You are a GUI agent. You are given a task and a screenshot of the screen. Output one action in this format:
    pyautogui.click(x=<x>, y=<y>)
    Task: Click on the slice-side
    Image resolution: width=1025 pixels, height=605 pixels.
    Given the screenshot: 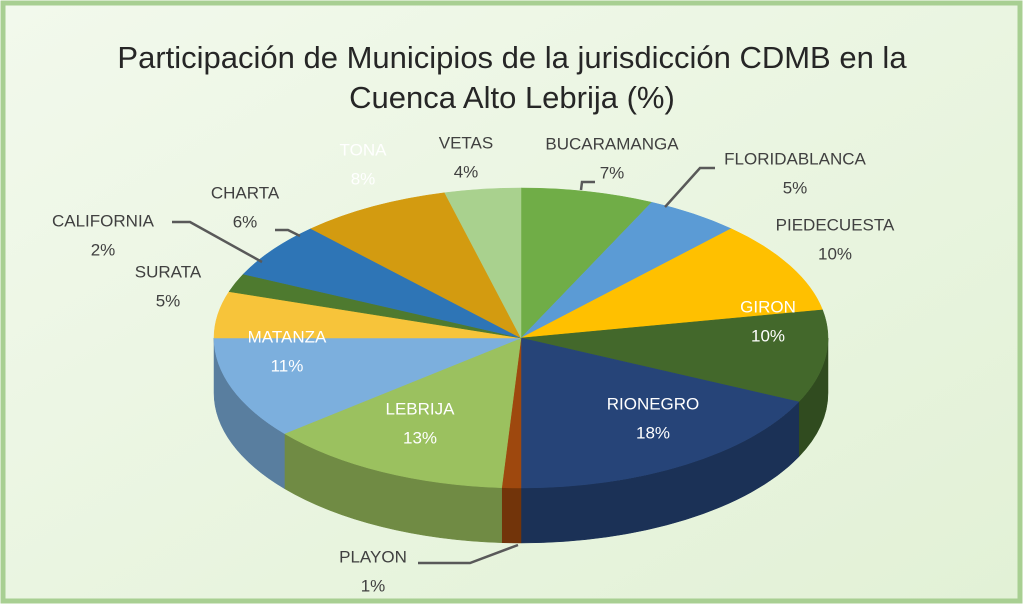 What is the action you would take?
    pyautogui.click(x=511, y=515)
    